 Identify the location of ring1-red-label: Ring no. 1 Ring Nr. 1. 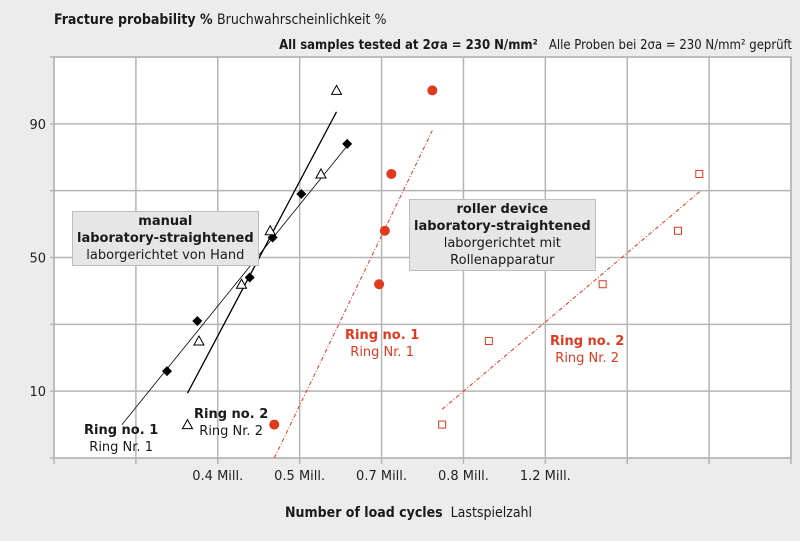
(382, 344).